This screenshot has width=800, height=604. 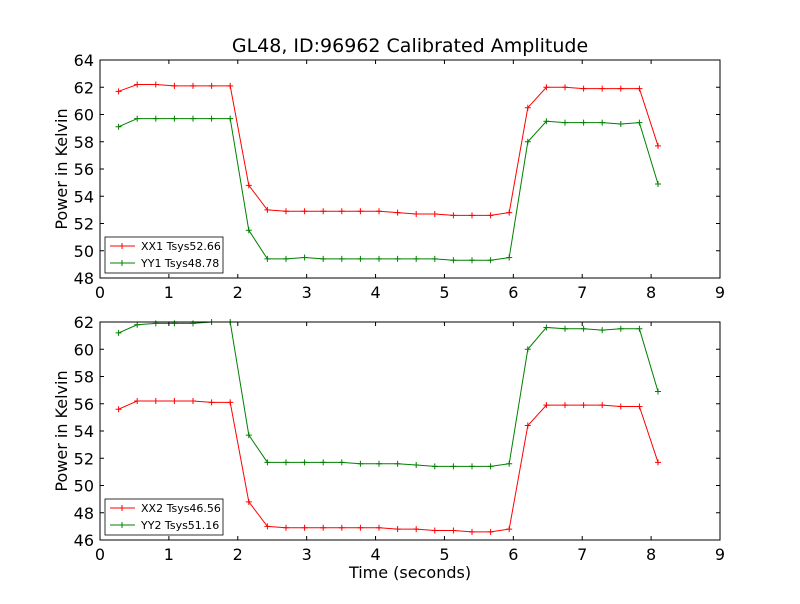 I want to click on top-legend: XX1 Tsys52.66 YY1 Tsys48.78, so click(x=164, y=255).